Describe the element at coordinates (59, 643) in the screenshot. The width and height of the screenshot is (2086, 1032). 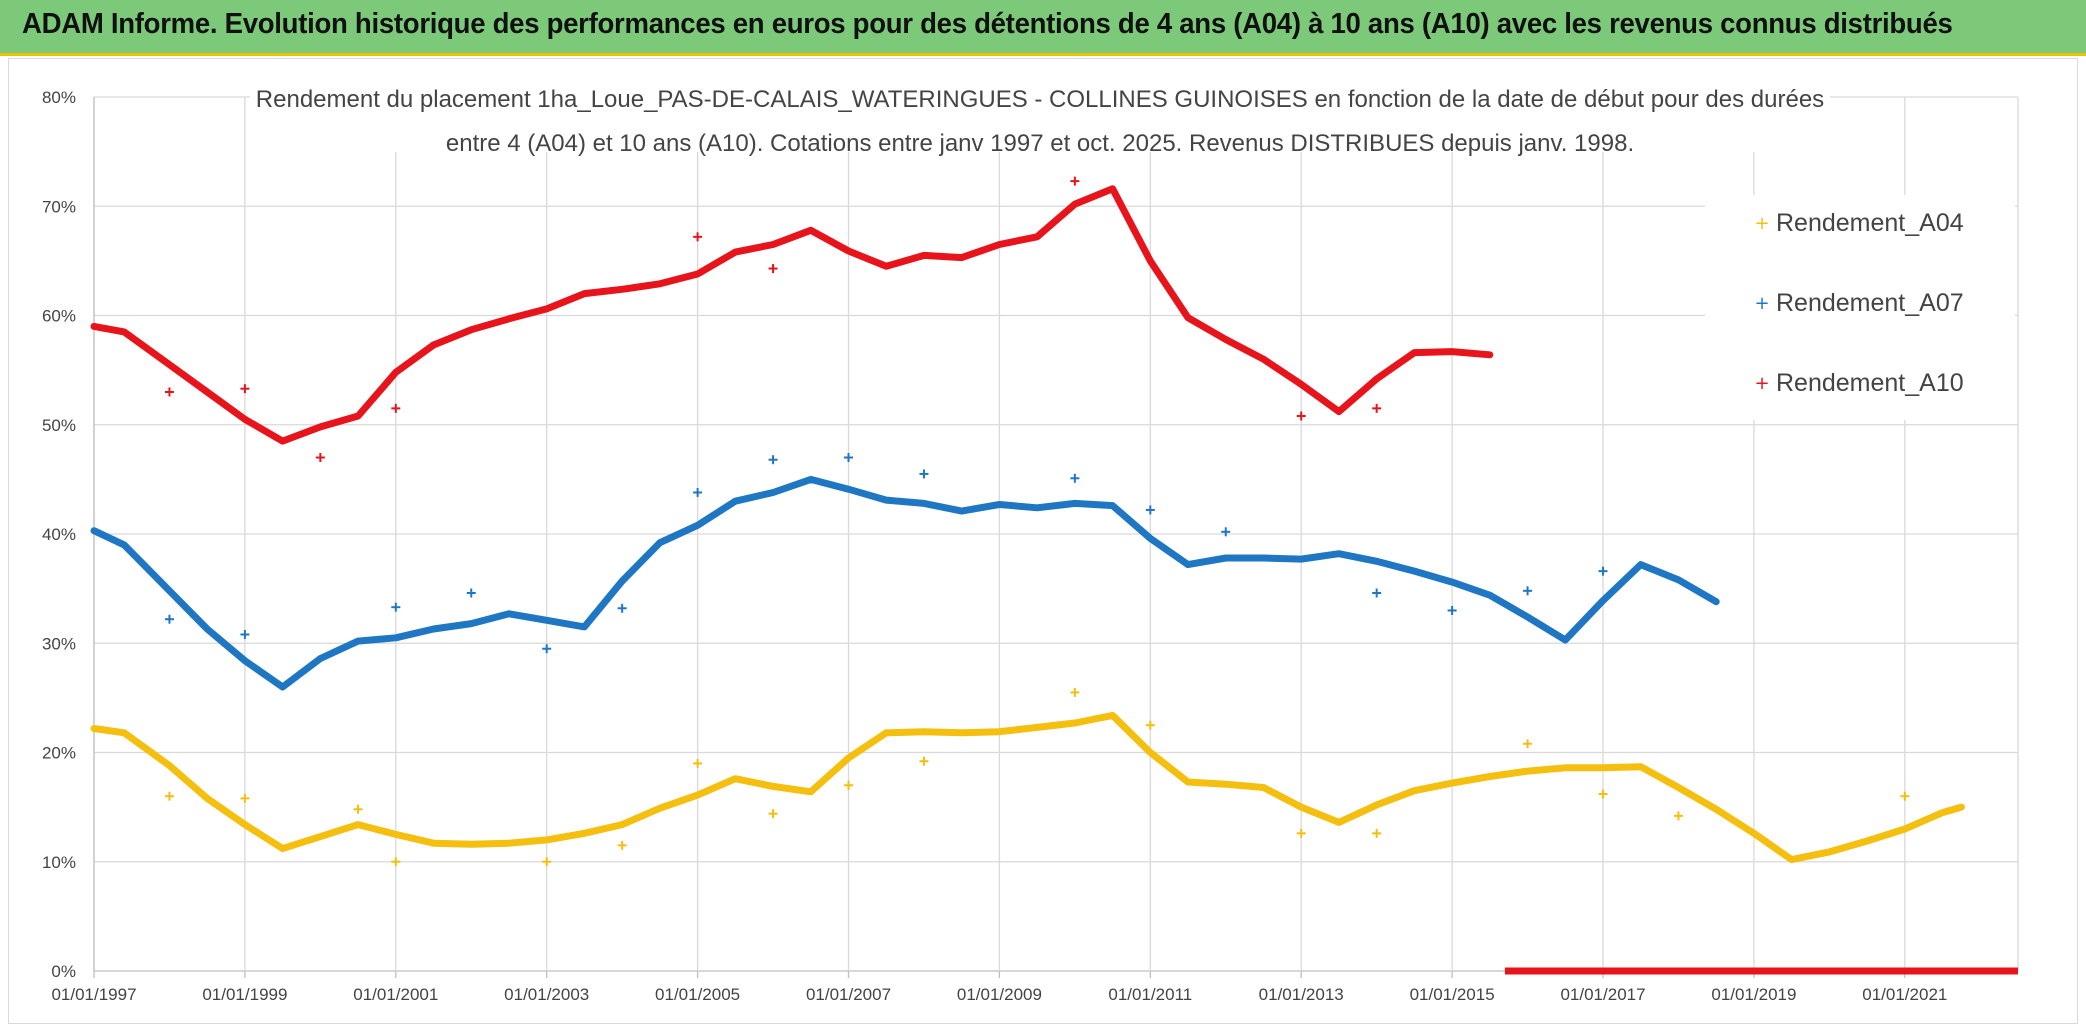
I see `y-tick-label: 30%` at that location.